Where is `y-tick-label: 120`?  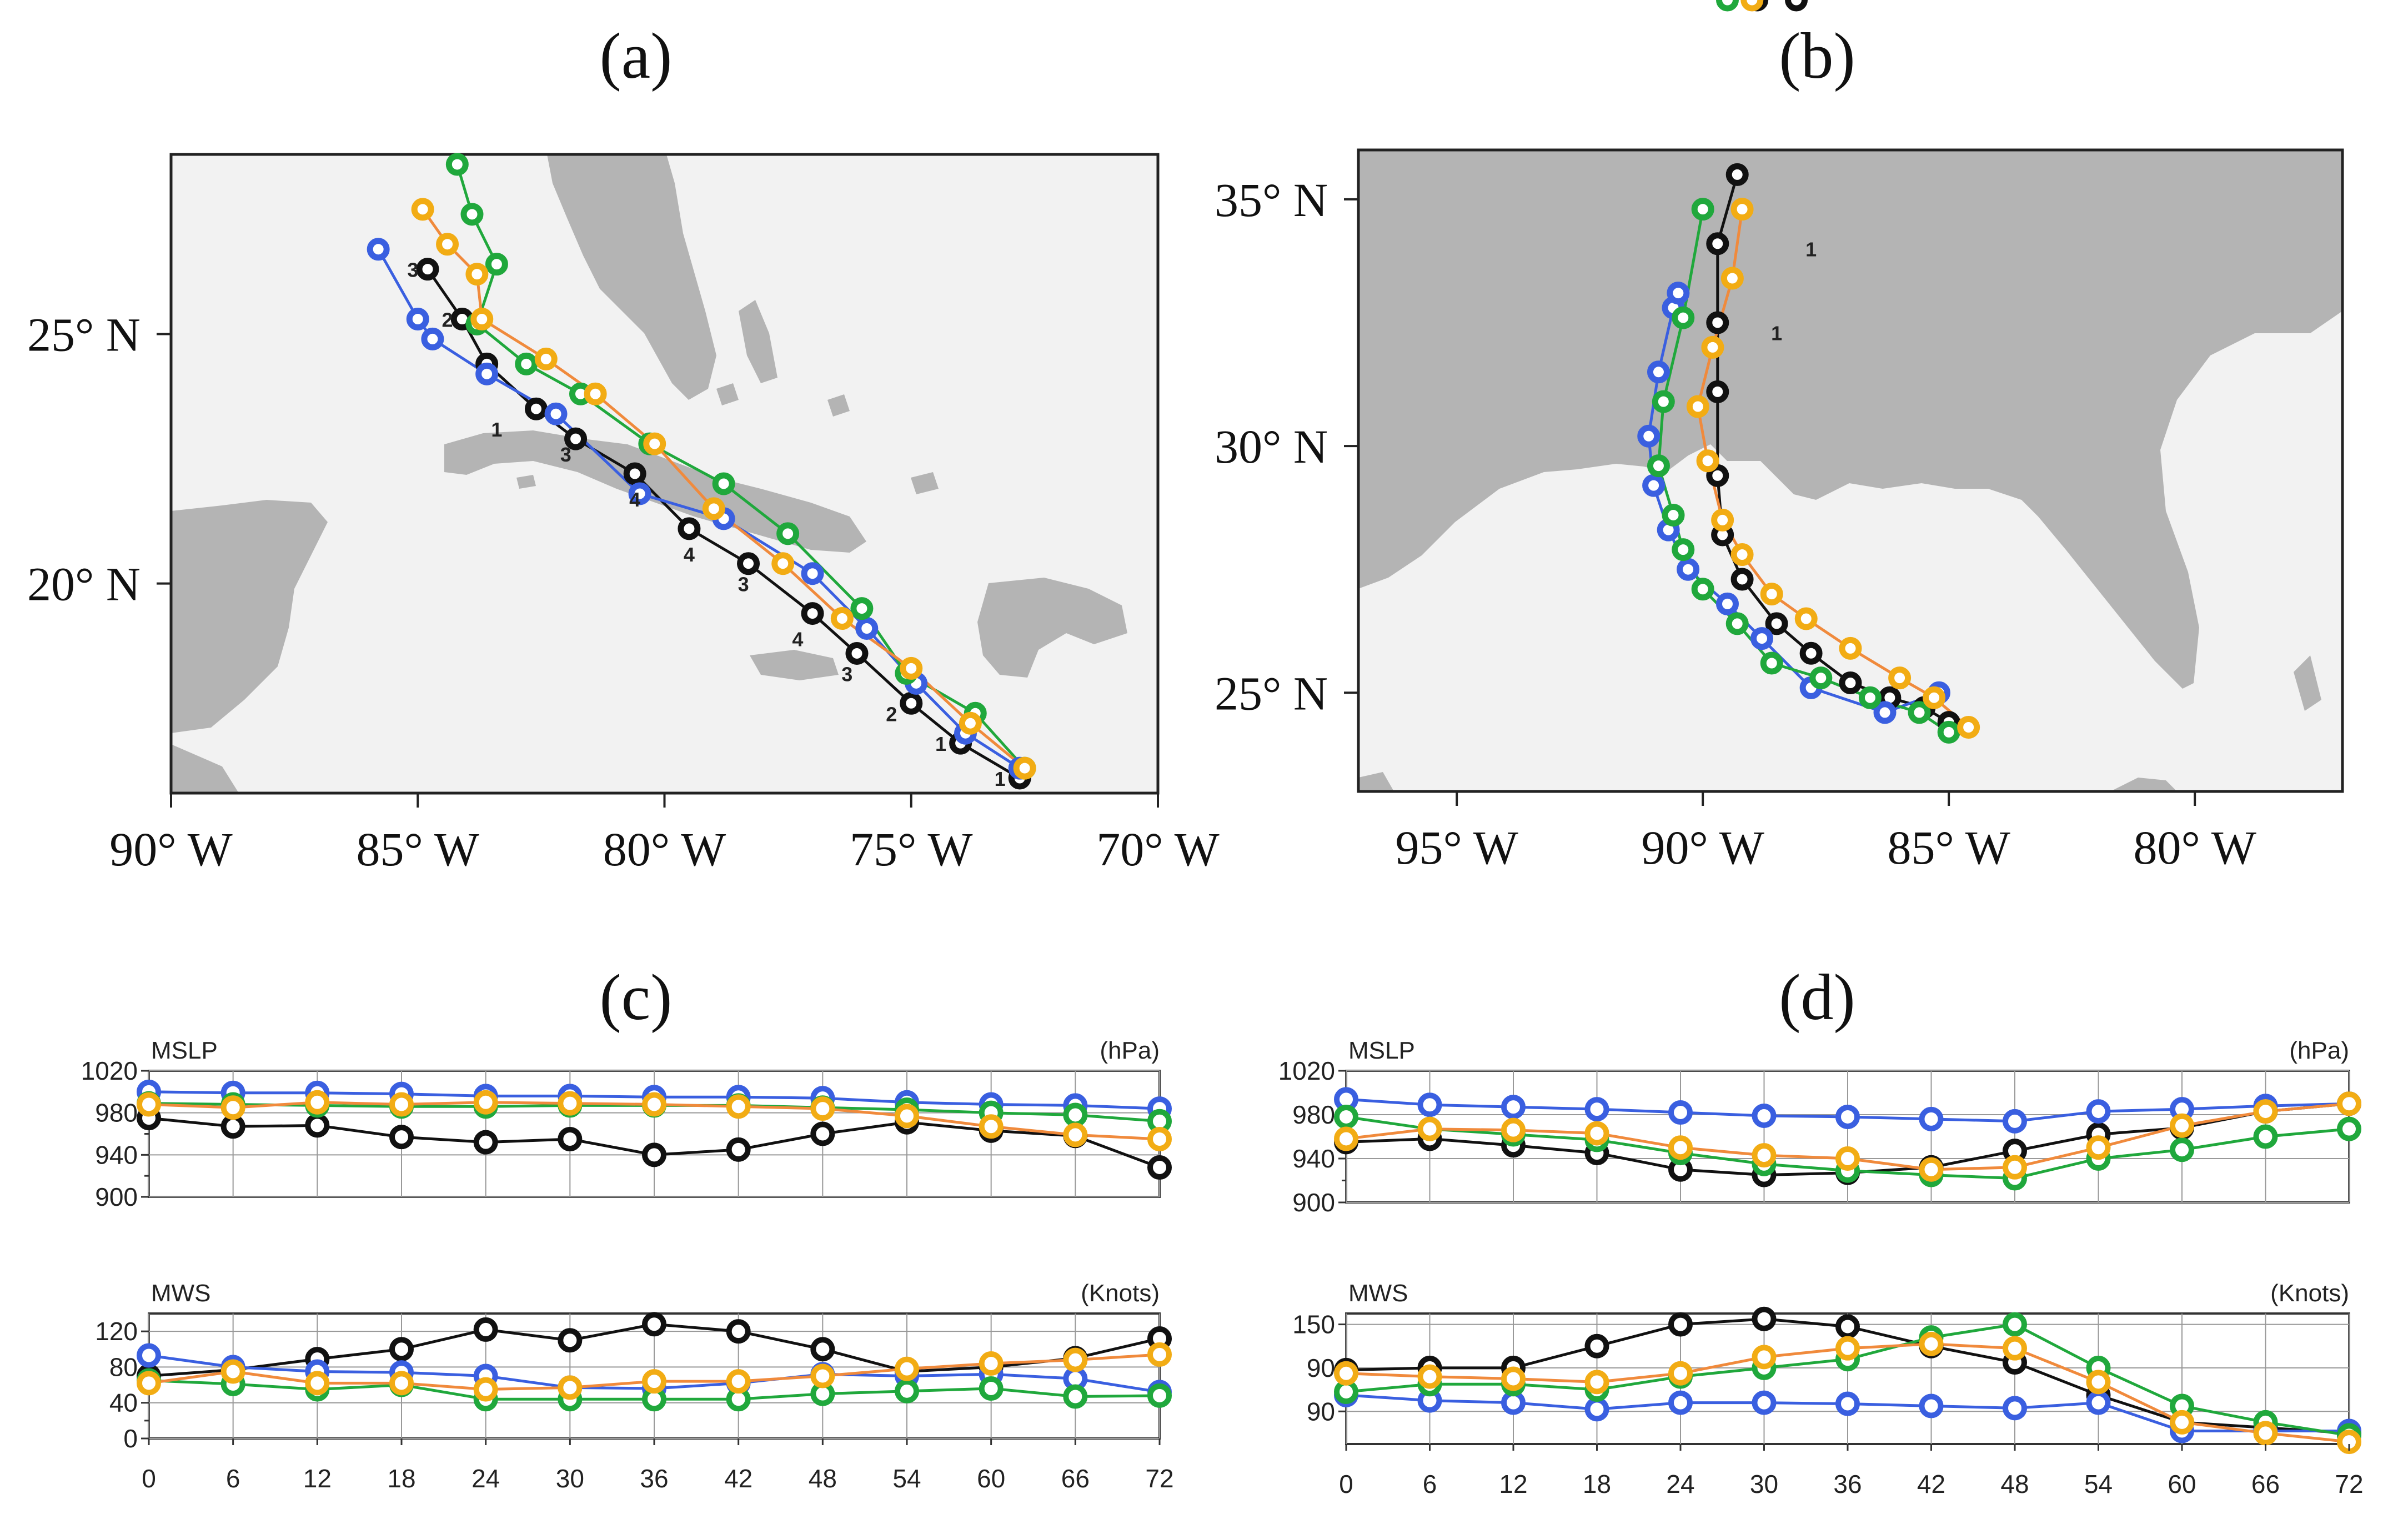 y-tick-label: 120 is located at coordinates (116, 1331).